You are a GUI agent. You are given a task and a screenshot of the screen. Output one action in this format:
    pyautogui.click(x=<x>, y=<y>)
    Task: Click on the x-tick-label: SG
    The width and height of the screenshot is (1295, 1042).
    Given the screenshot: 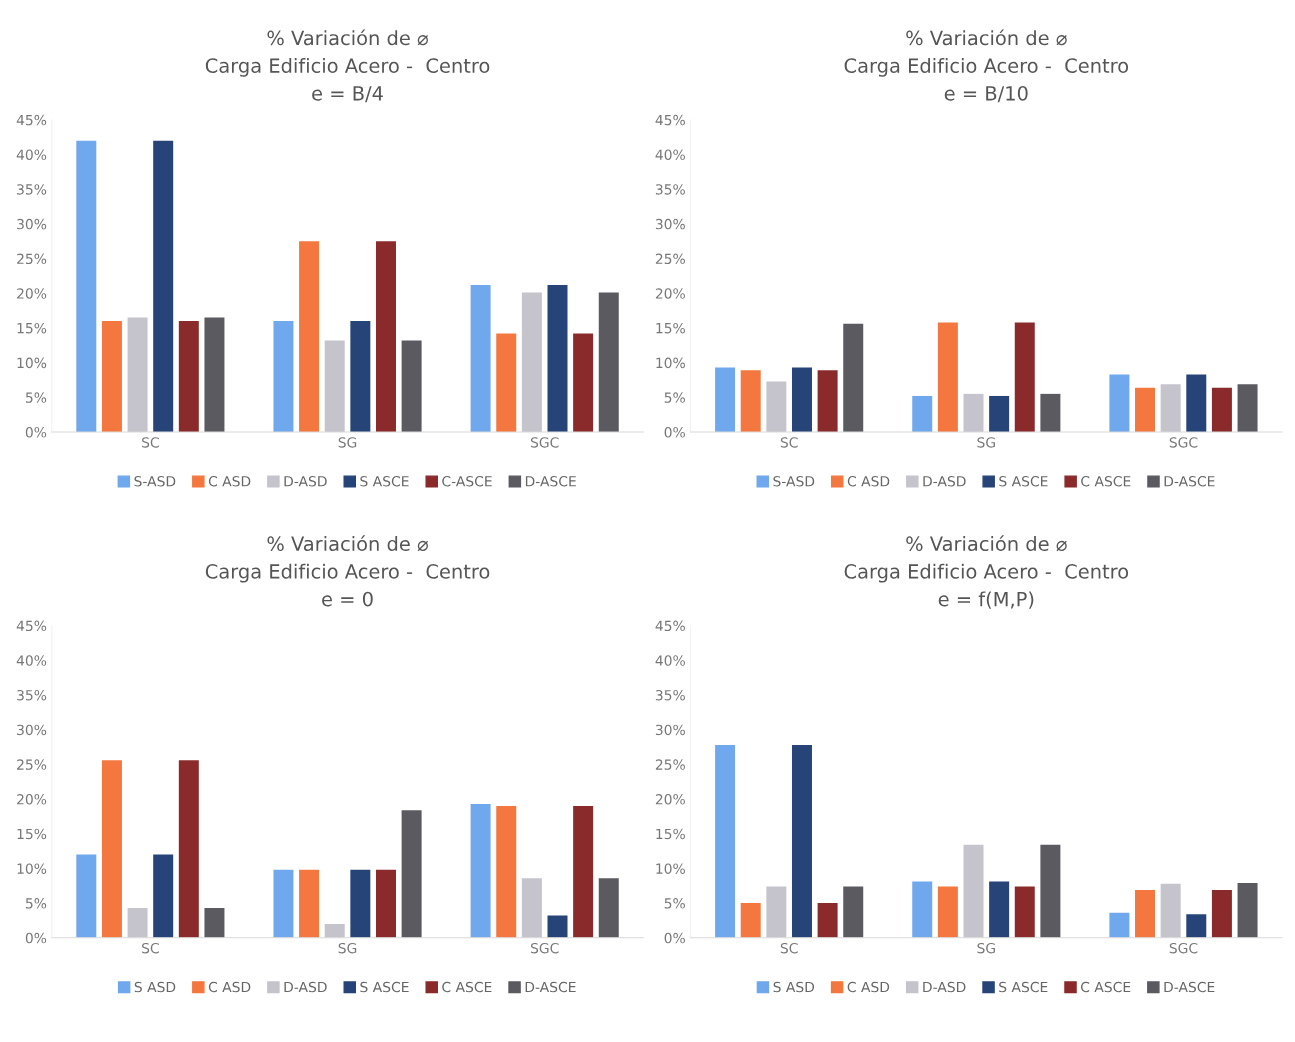 What is the action you would take?
    pyautogui.click(x=986, y=442)
    